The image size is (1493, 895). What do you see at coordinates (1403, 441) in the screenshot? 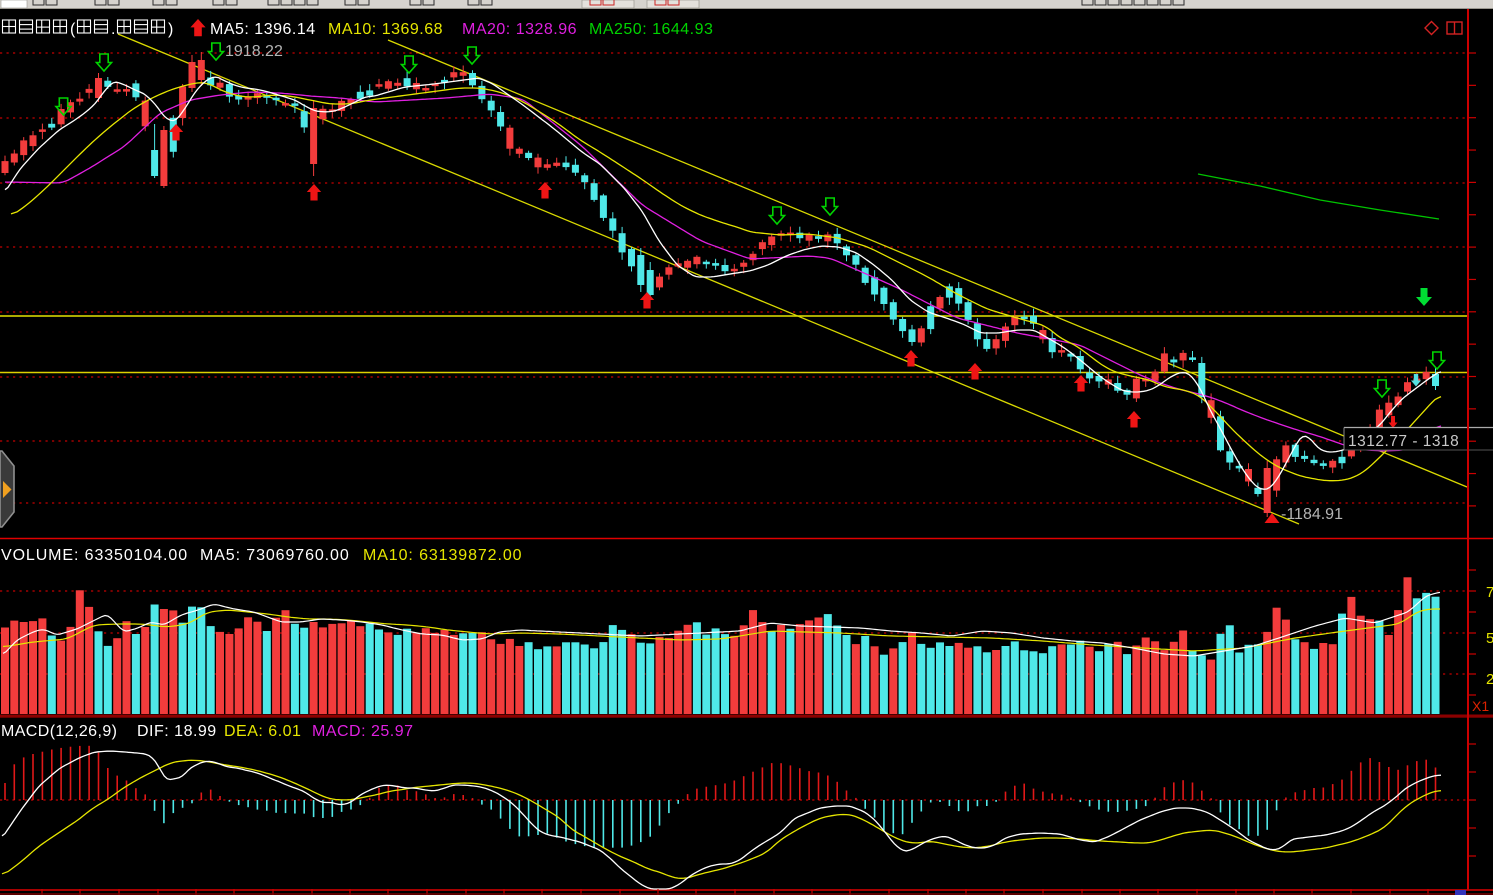
I see `svg-text: 1312.77 - 1318` at bounding box center [1403, 441].